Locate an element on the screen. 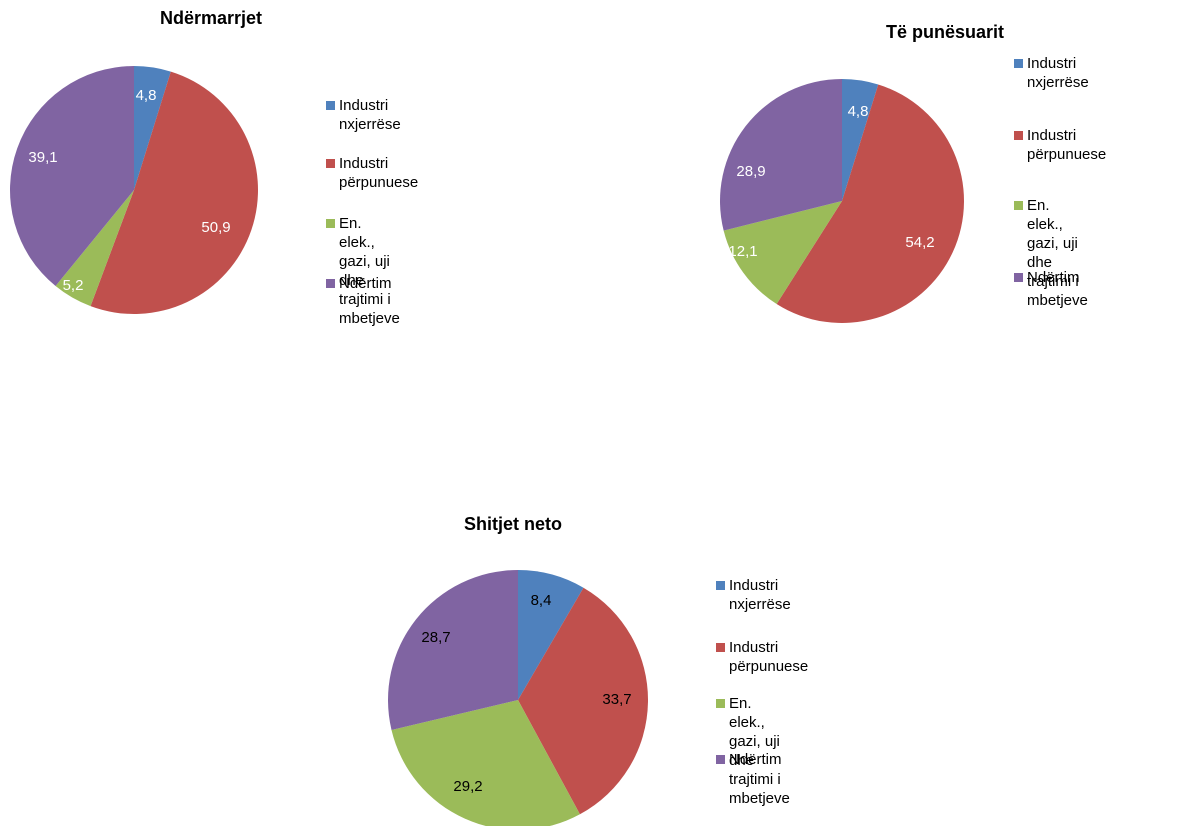  slice-label-en-elek-gazi-uji-dhe-trajtimi-i-mbetjeve: 5,2 is located at coordinates (73, 285).